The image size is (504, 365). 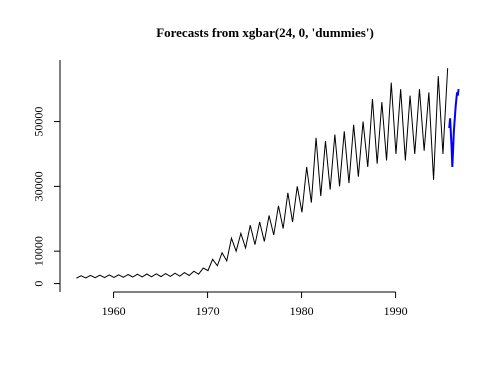 What do you see at coordinates (114, 311) in the screenshot?
I see `x-tick-label: 1960` at bounding box center [114, 311].